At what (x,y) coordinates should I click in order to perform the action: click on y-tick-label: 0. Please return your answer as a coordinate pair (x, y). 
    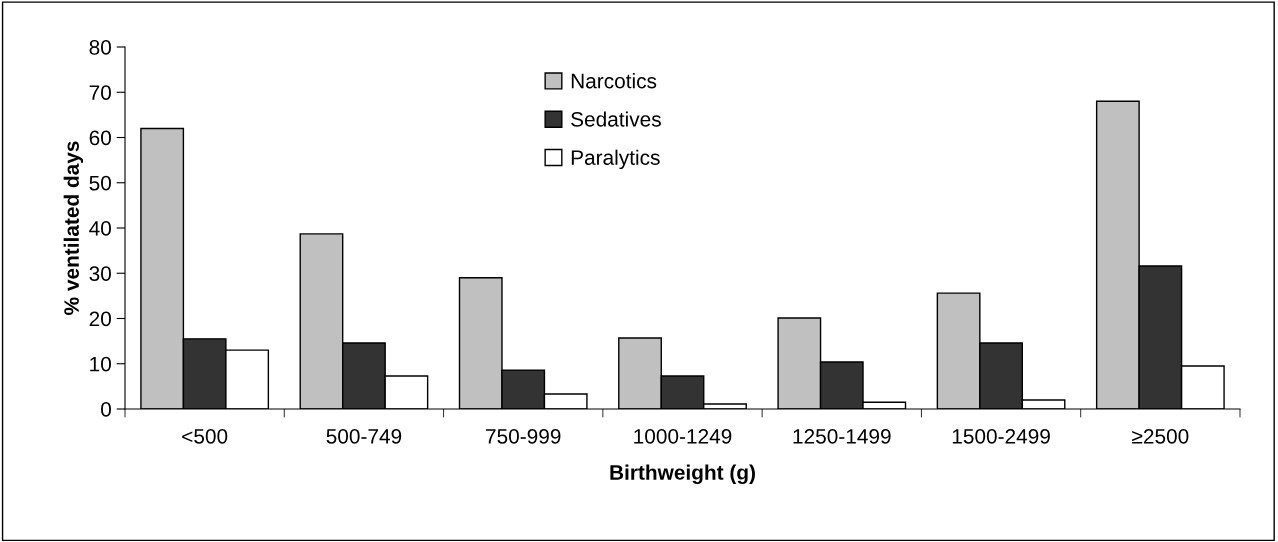
    Looking at the image, I should click on (106, 409).